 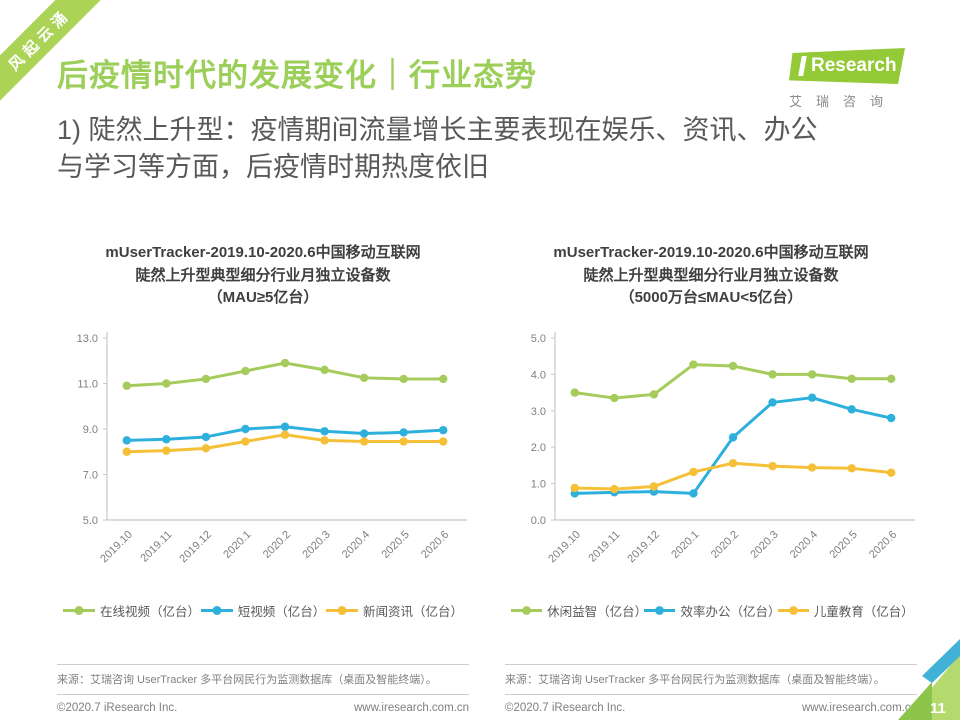 I want to click on chart-legend-left: 在线视频（亿台） 短视频（亿台） 新闻资讯（亿台）, so click(x=263, y=609).